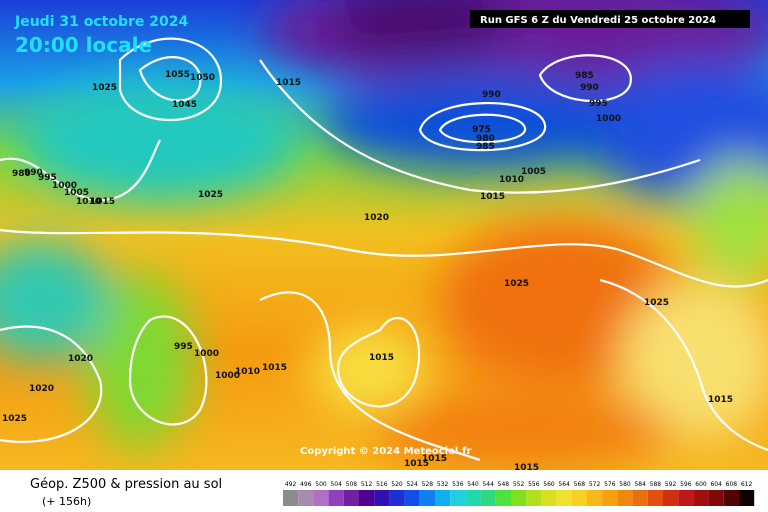  What do you see at coordinates (488, 484) in the screenshot?
I see `scale-label: 544` at bounding box center [488, 484].